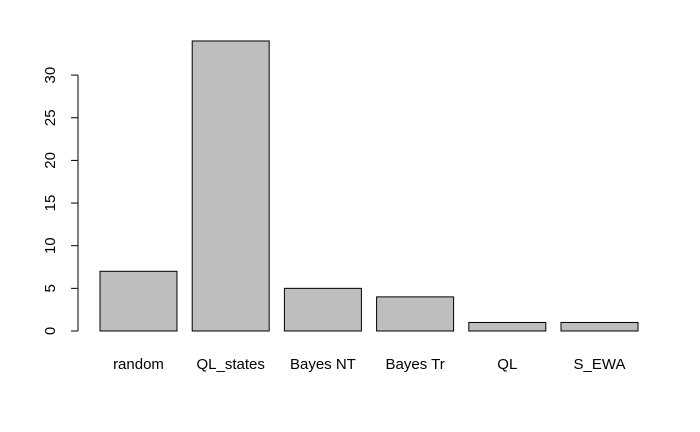 This screenshot has width=700, height=432. I want to click on x-tick-label-ql-states: QL_states, so click(231, 364).